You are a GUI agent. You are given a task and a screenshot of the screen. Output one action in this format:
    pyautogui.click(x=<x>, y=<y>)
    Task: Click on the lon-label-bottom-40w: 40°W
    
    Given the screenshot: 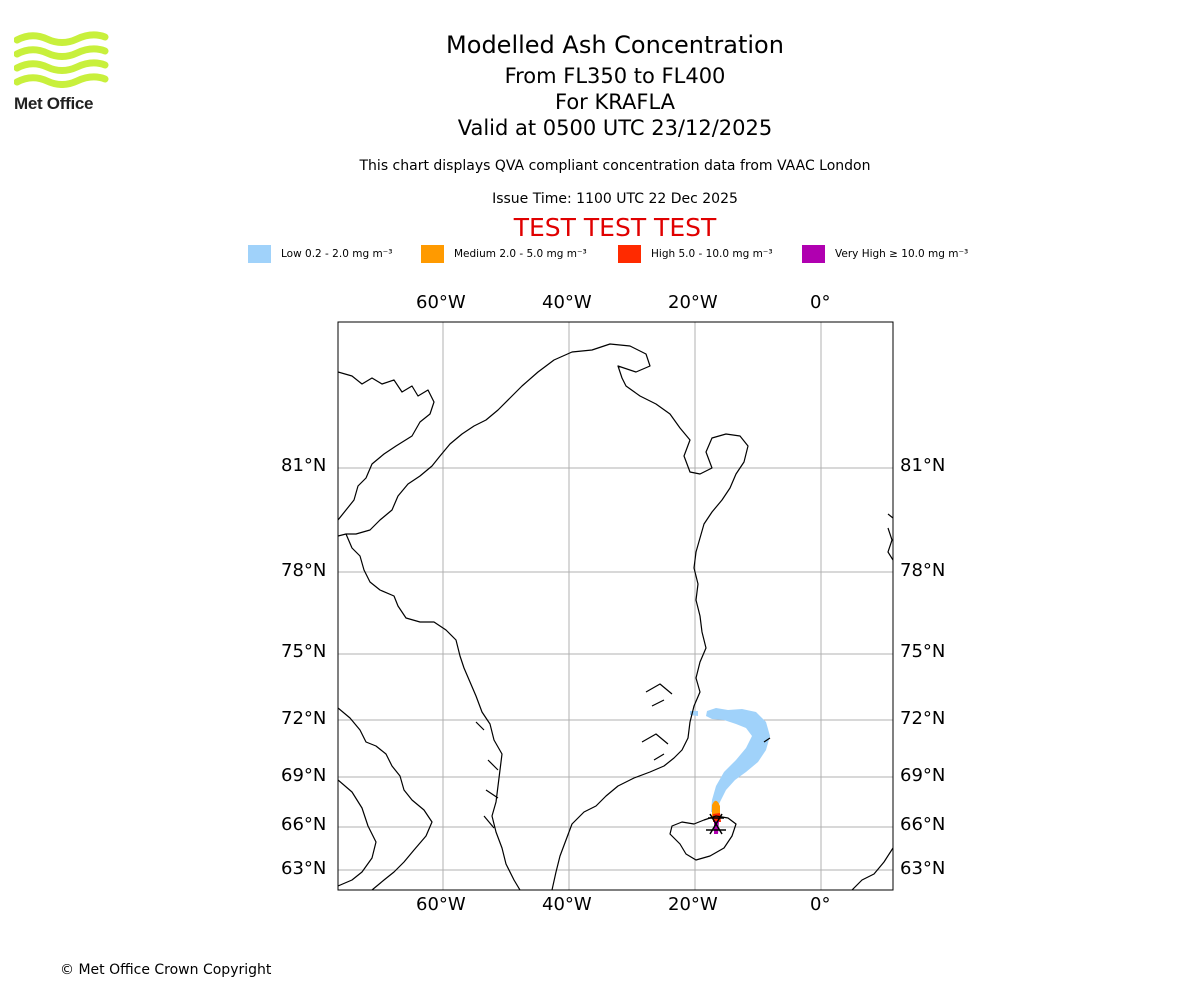 What is the action you would take?
    pyautogui.click(x=567, y=904)
    